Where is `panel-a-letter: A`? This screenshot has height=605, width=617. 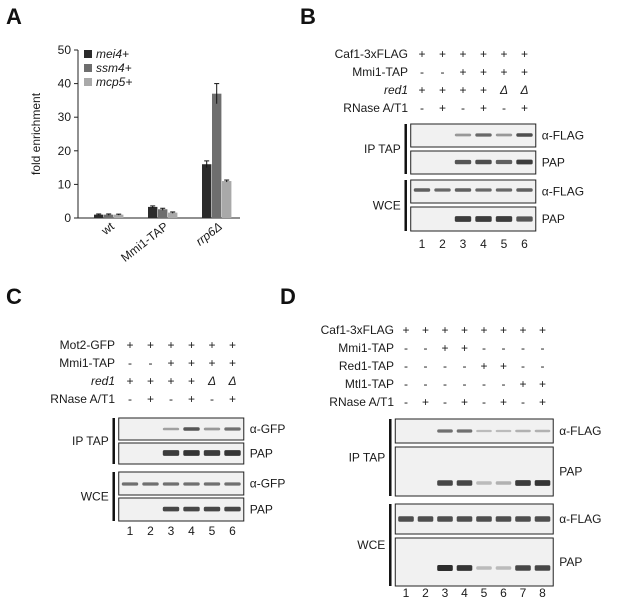 panel-a-letter: A is located at coordinates (14, 16).